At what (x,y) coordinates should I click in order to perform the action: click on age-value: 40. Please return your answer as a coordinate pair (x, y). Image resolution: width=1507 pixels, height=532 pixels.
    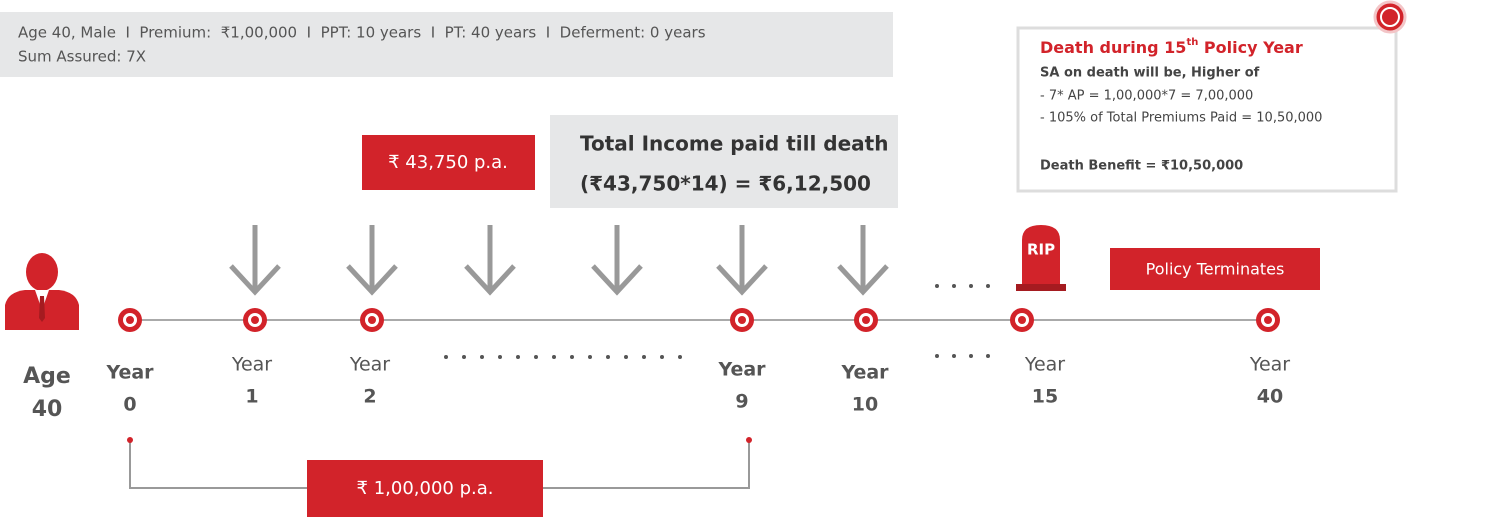
    Looking at the image, I should click on (47, 409).